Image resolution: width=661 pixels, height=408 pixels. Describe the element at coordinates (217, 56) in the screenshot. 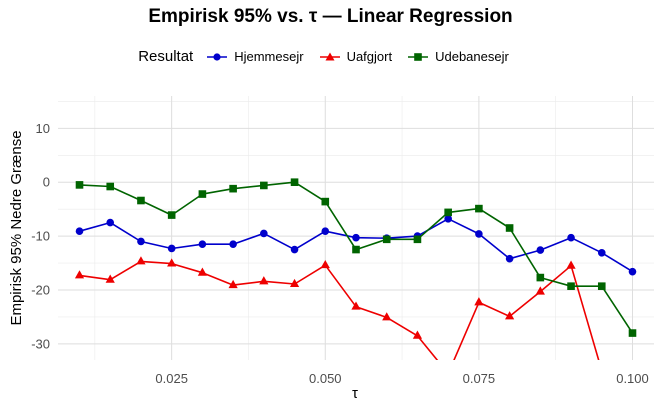

I see `legend-key-circle-icon` at that location.